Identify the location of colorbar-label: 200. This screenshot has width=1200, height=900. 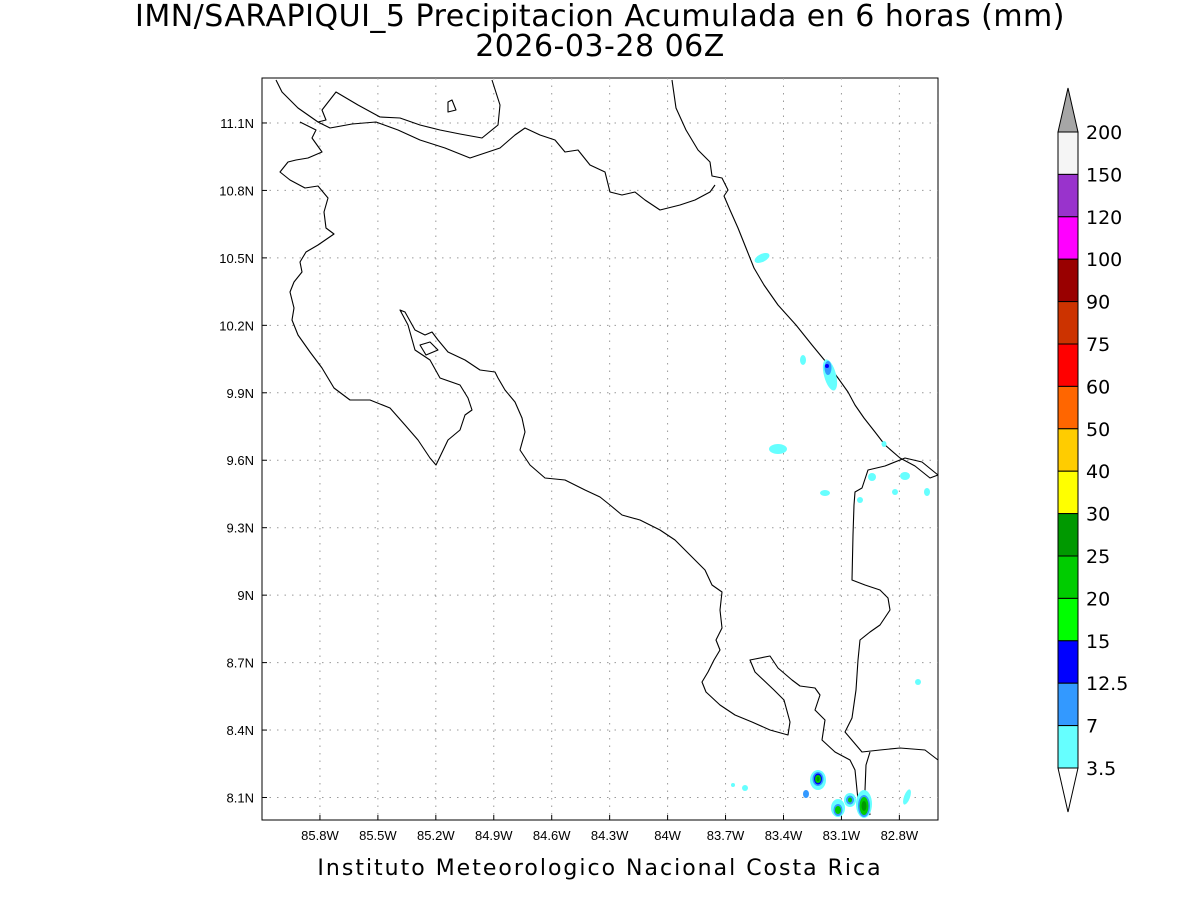
(1104, 133).